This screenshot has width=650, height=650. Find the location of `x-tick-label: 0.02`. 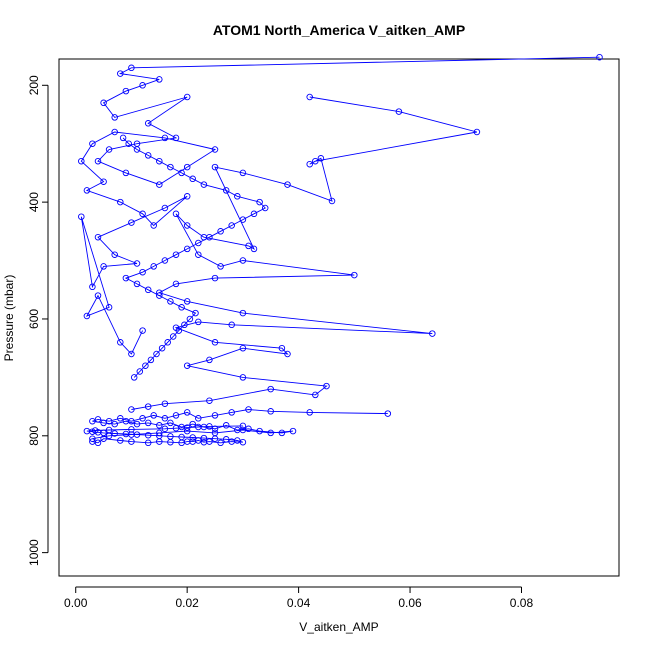

x-tick-label: 0.02 is located at coordinates (187, 603).